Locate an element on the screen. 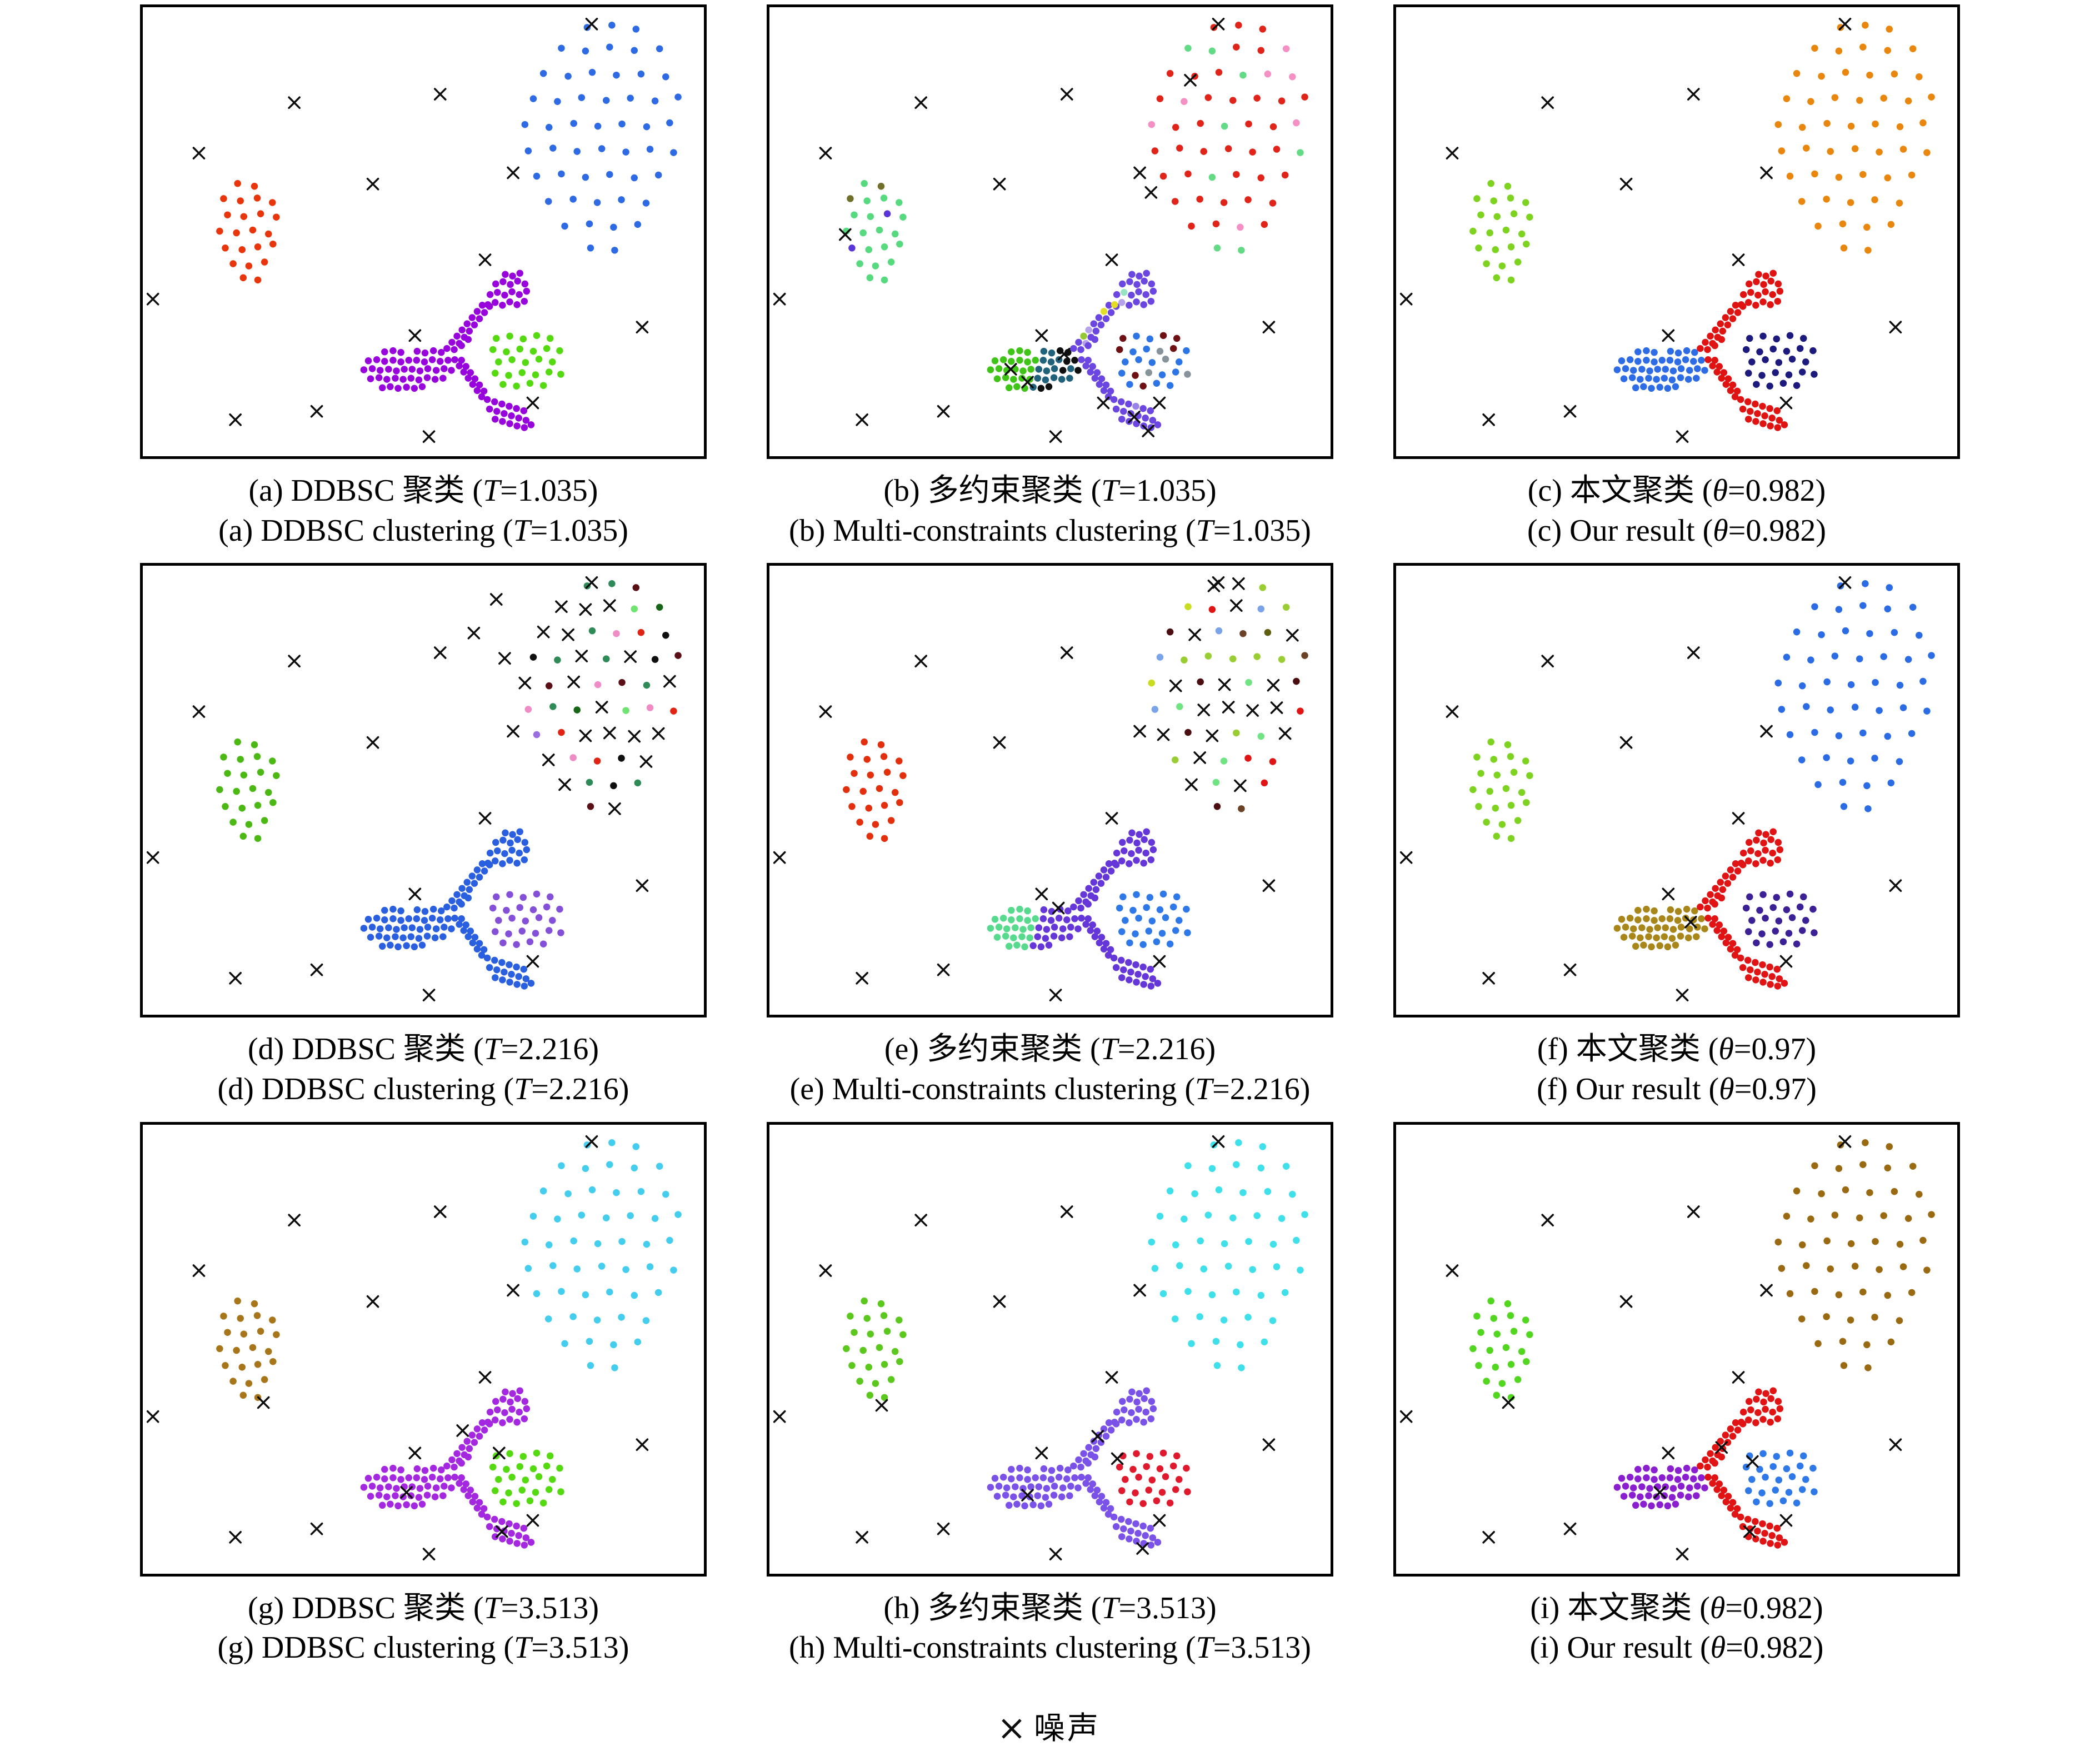  caption-text: (d) DDBSC clustering ( is located at coordinates (365, 1089).